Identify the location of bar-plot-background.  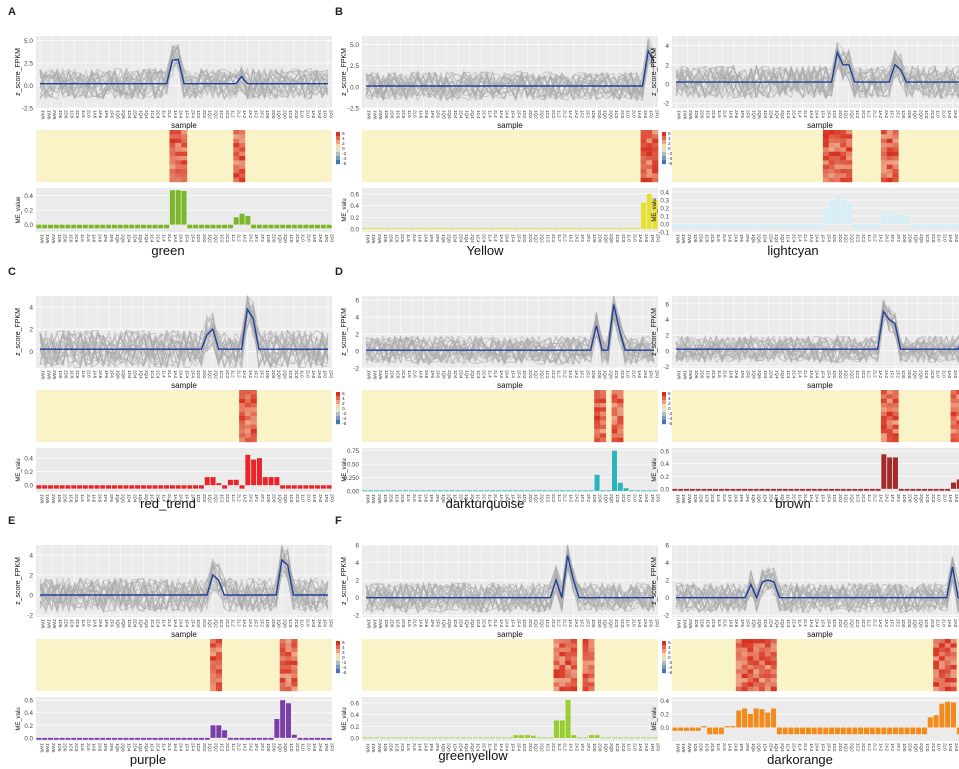
(815, 470).